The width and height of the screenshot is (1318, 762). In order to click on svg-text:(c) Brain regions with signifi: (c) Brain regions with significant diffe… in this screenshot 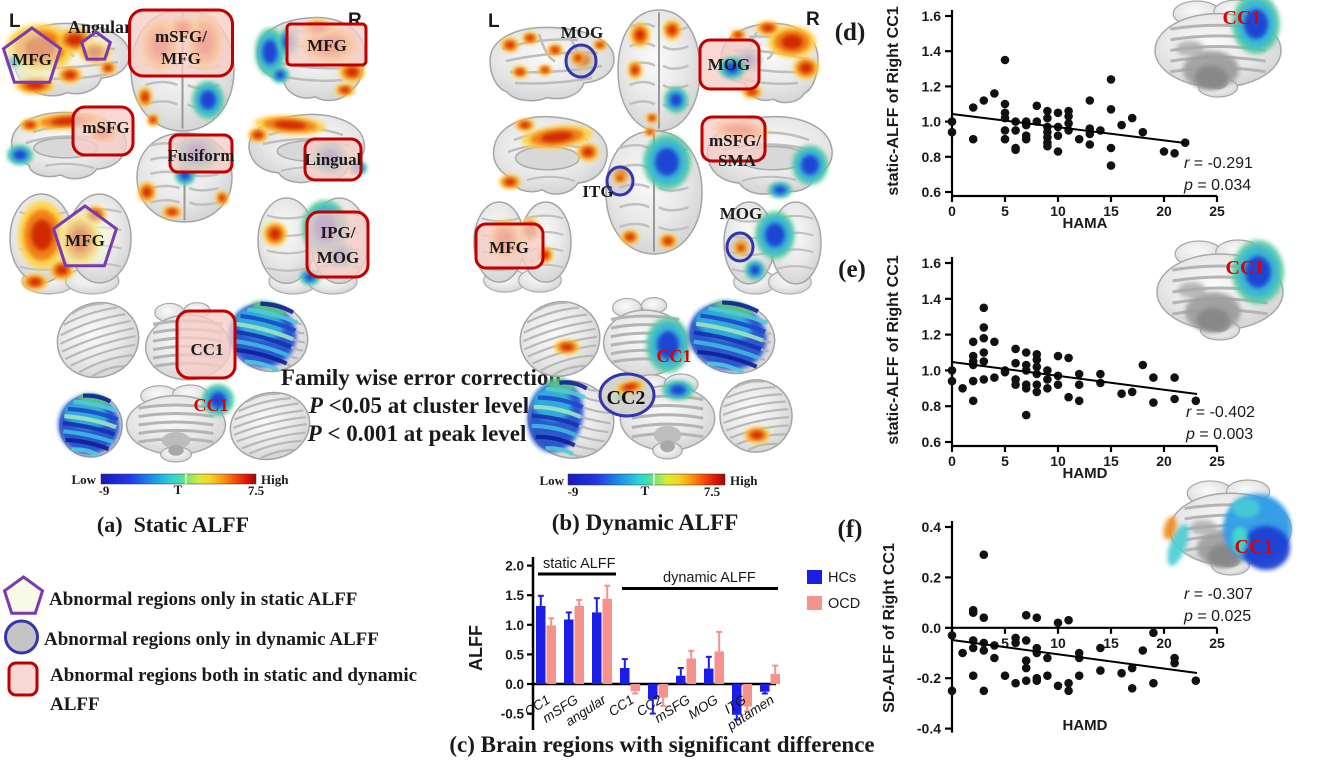, I will do `click(661, 744)`.